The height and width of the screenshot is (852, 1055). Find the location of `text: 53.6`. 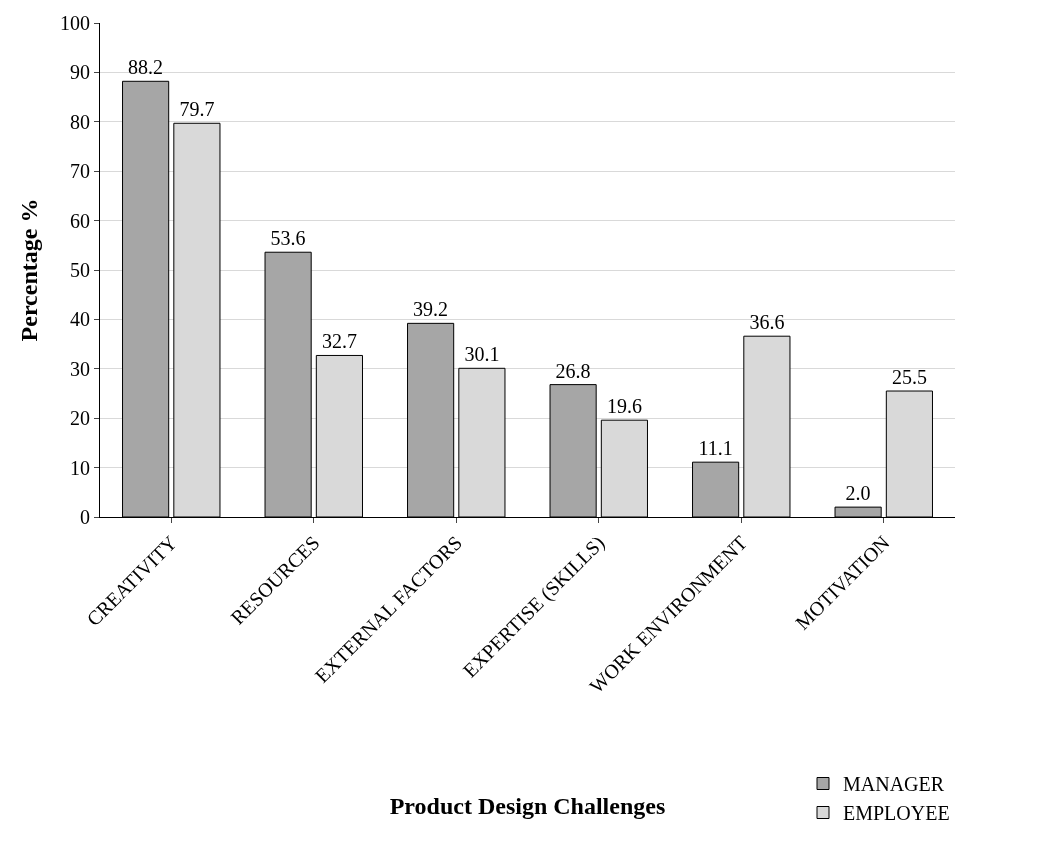

text: 53.6 is located at coordinates (288, 238).